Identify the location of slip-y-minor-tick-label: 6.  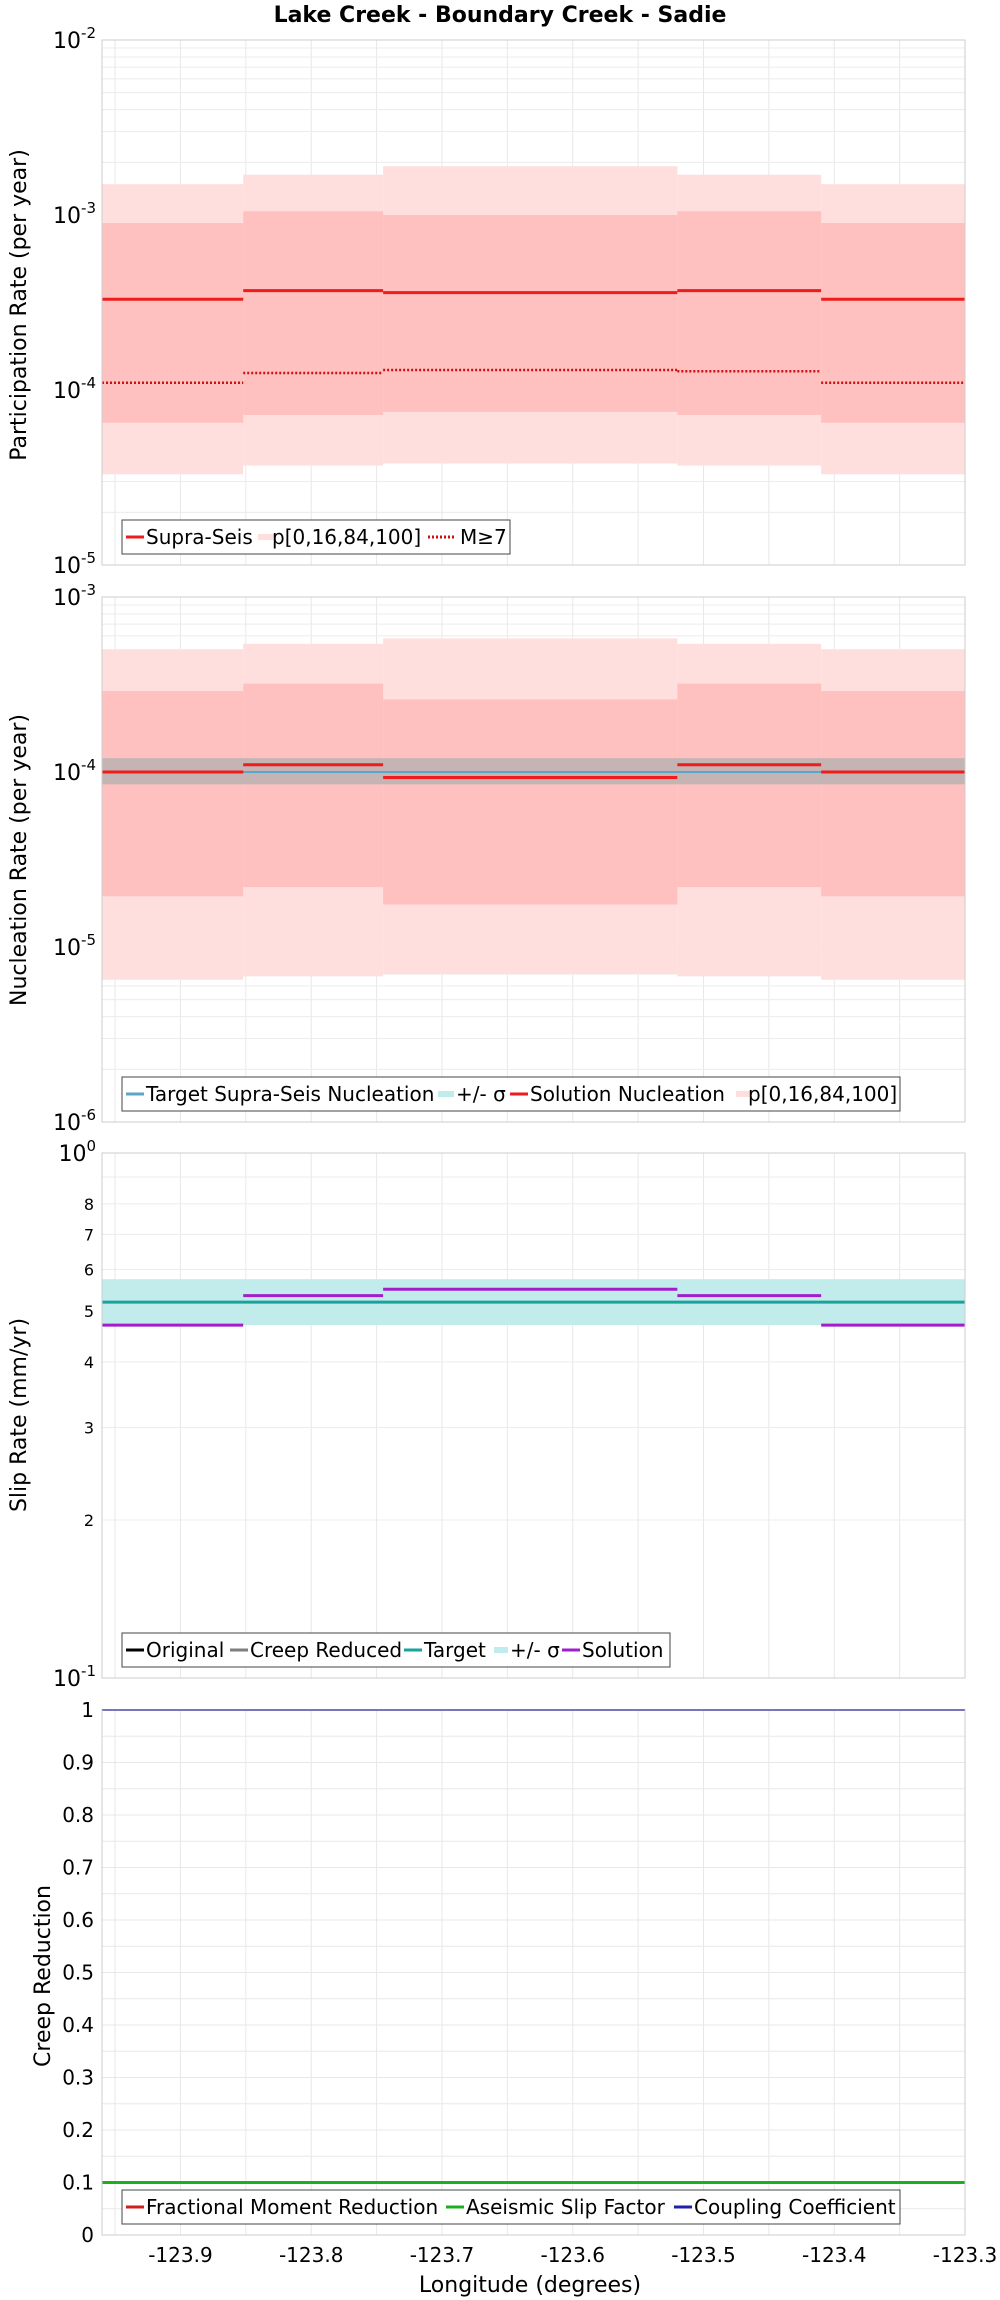
(89, 1269).